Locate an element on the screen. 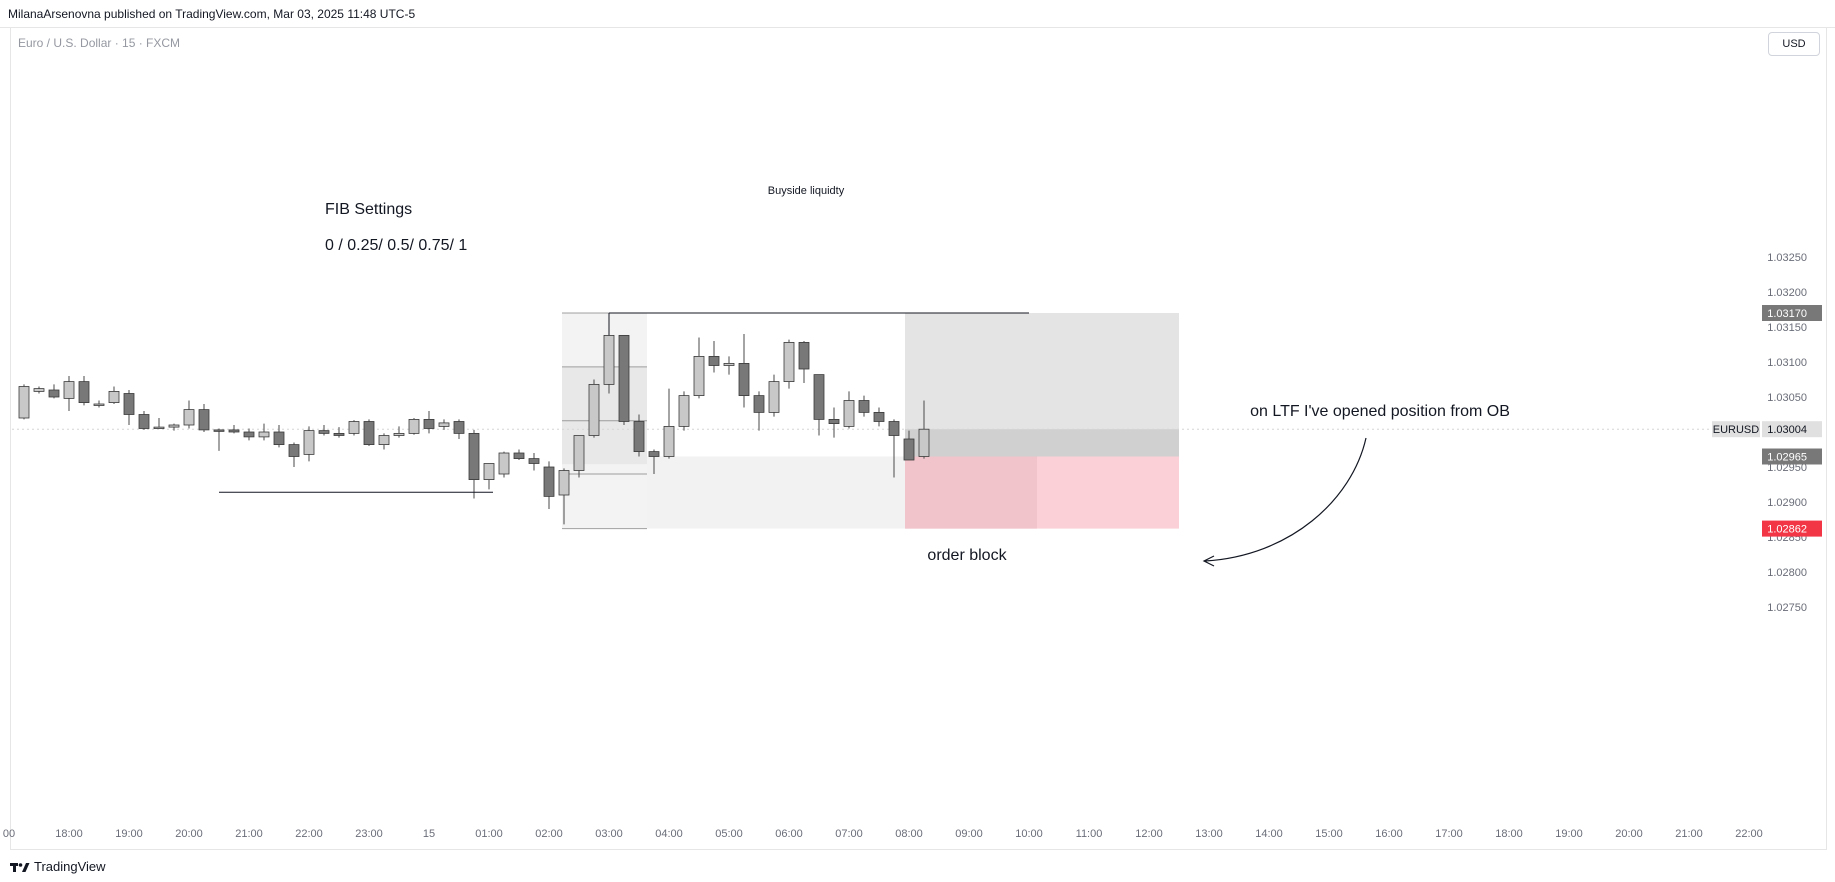 This screenshot has height=882, width=1835. order-block-inner is located at coordinates (971, 492).